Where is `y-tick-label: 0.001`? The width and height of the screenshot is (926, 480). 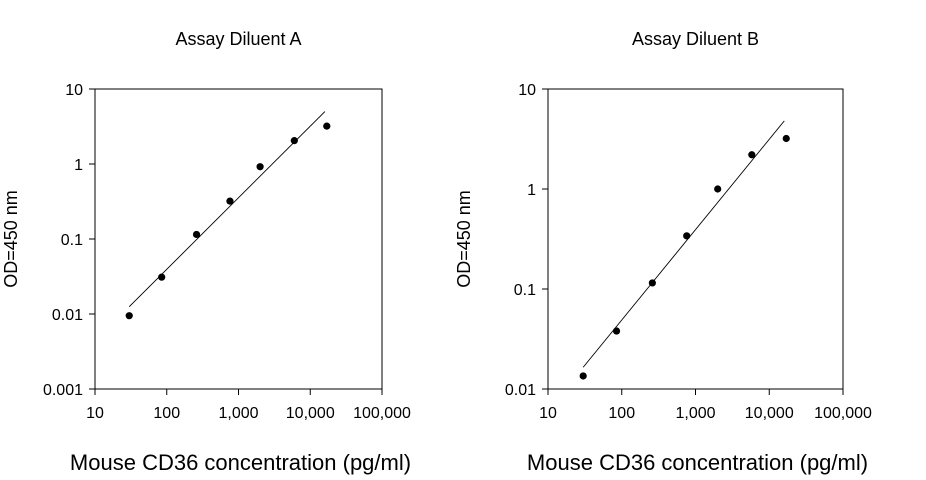
y-tick-label: 0.001 is located at coordinates (63, 390).